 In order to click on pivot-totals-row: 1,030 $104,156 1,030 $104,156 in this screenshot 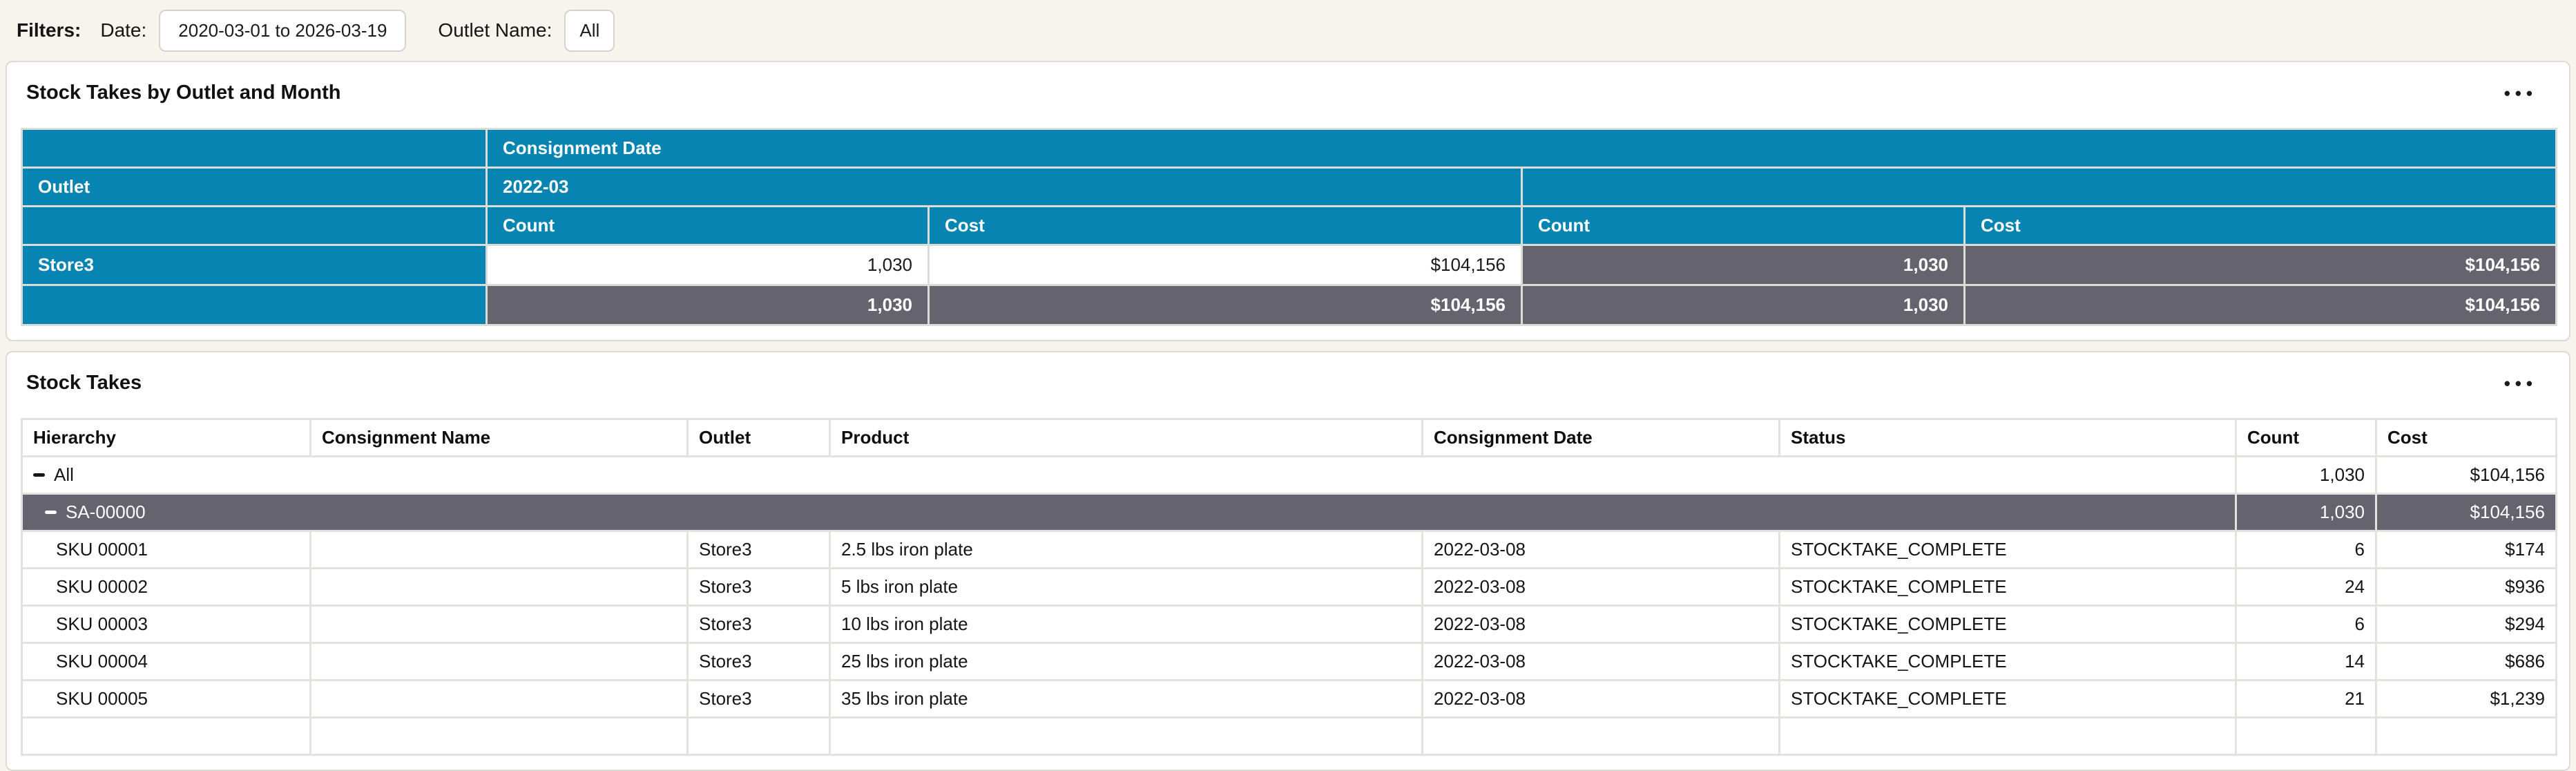, I will do `click(1289, 305)`.